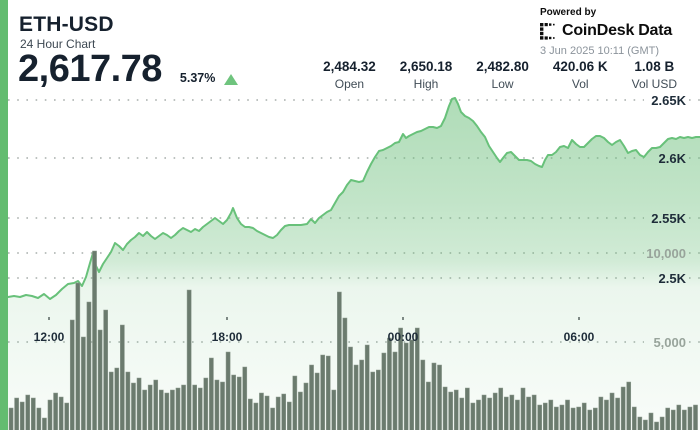  I want to click on symbol-title: ETH-USD, so click(66, 24).